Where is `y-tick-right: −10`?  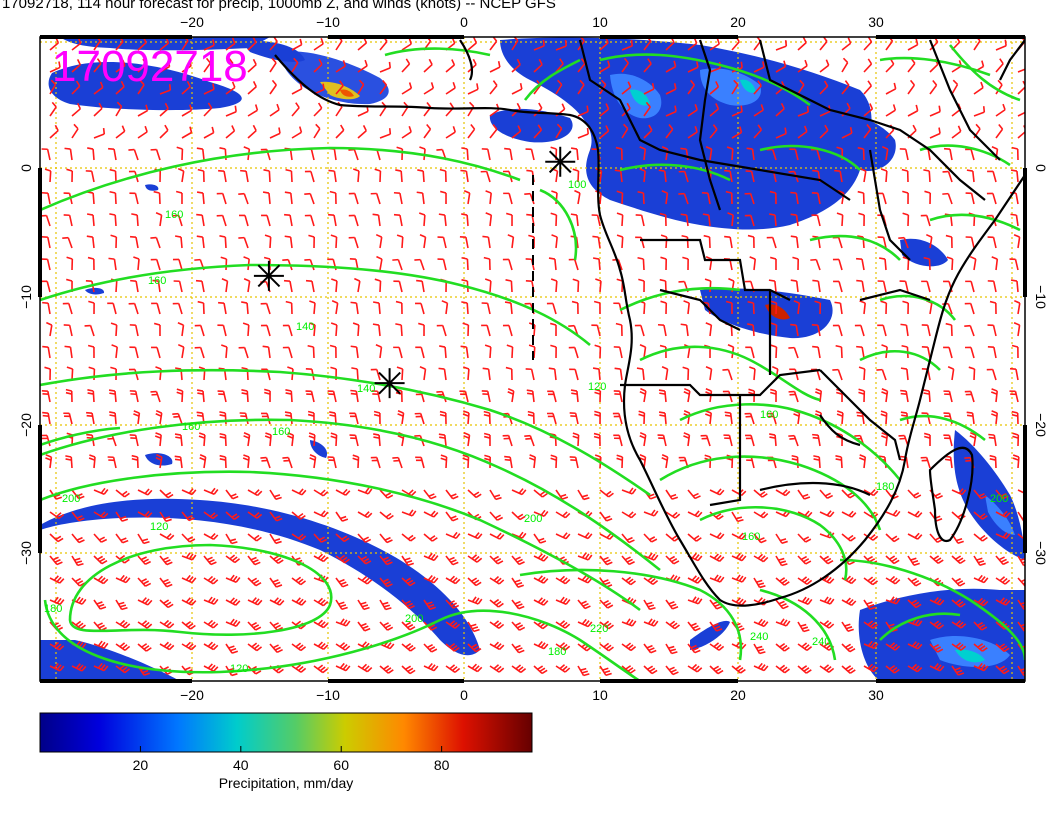 y-tick-right: −10 is located at coordinates (1041, 297).